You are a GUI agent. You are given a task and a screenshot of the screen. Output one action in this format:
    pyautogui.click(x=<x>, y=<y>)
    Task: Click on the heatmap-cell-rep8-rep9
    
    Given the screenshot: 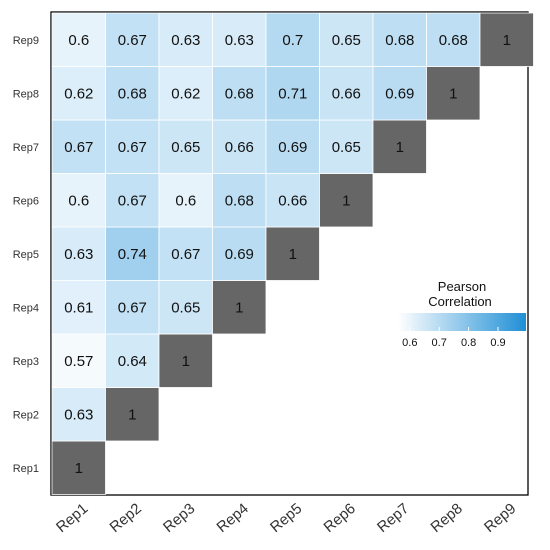 What is the action you would take?
    pyautogui.click(x=453, y=39)
    